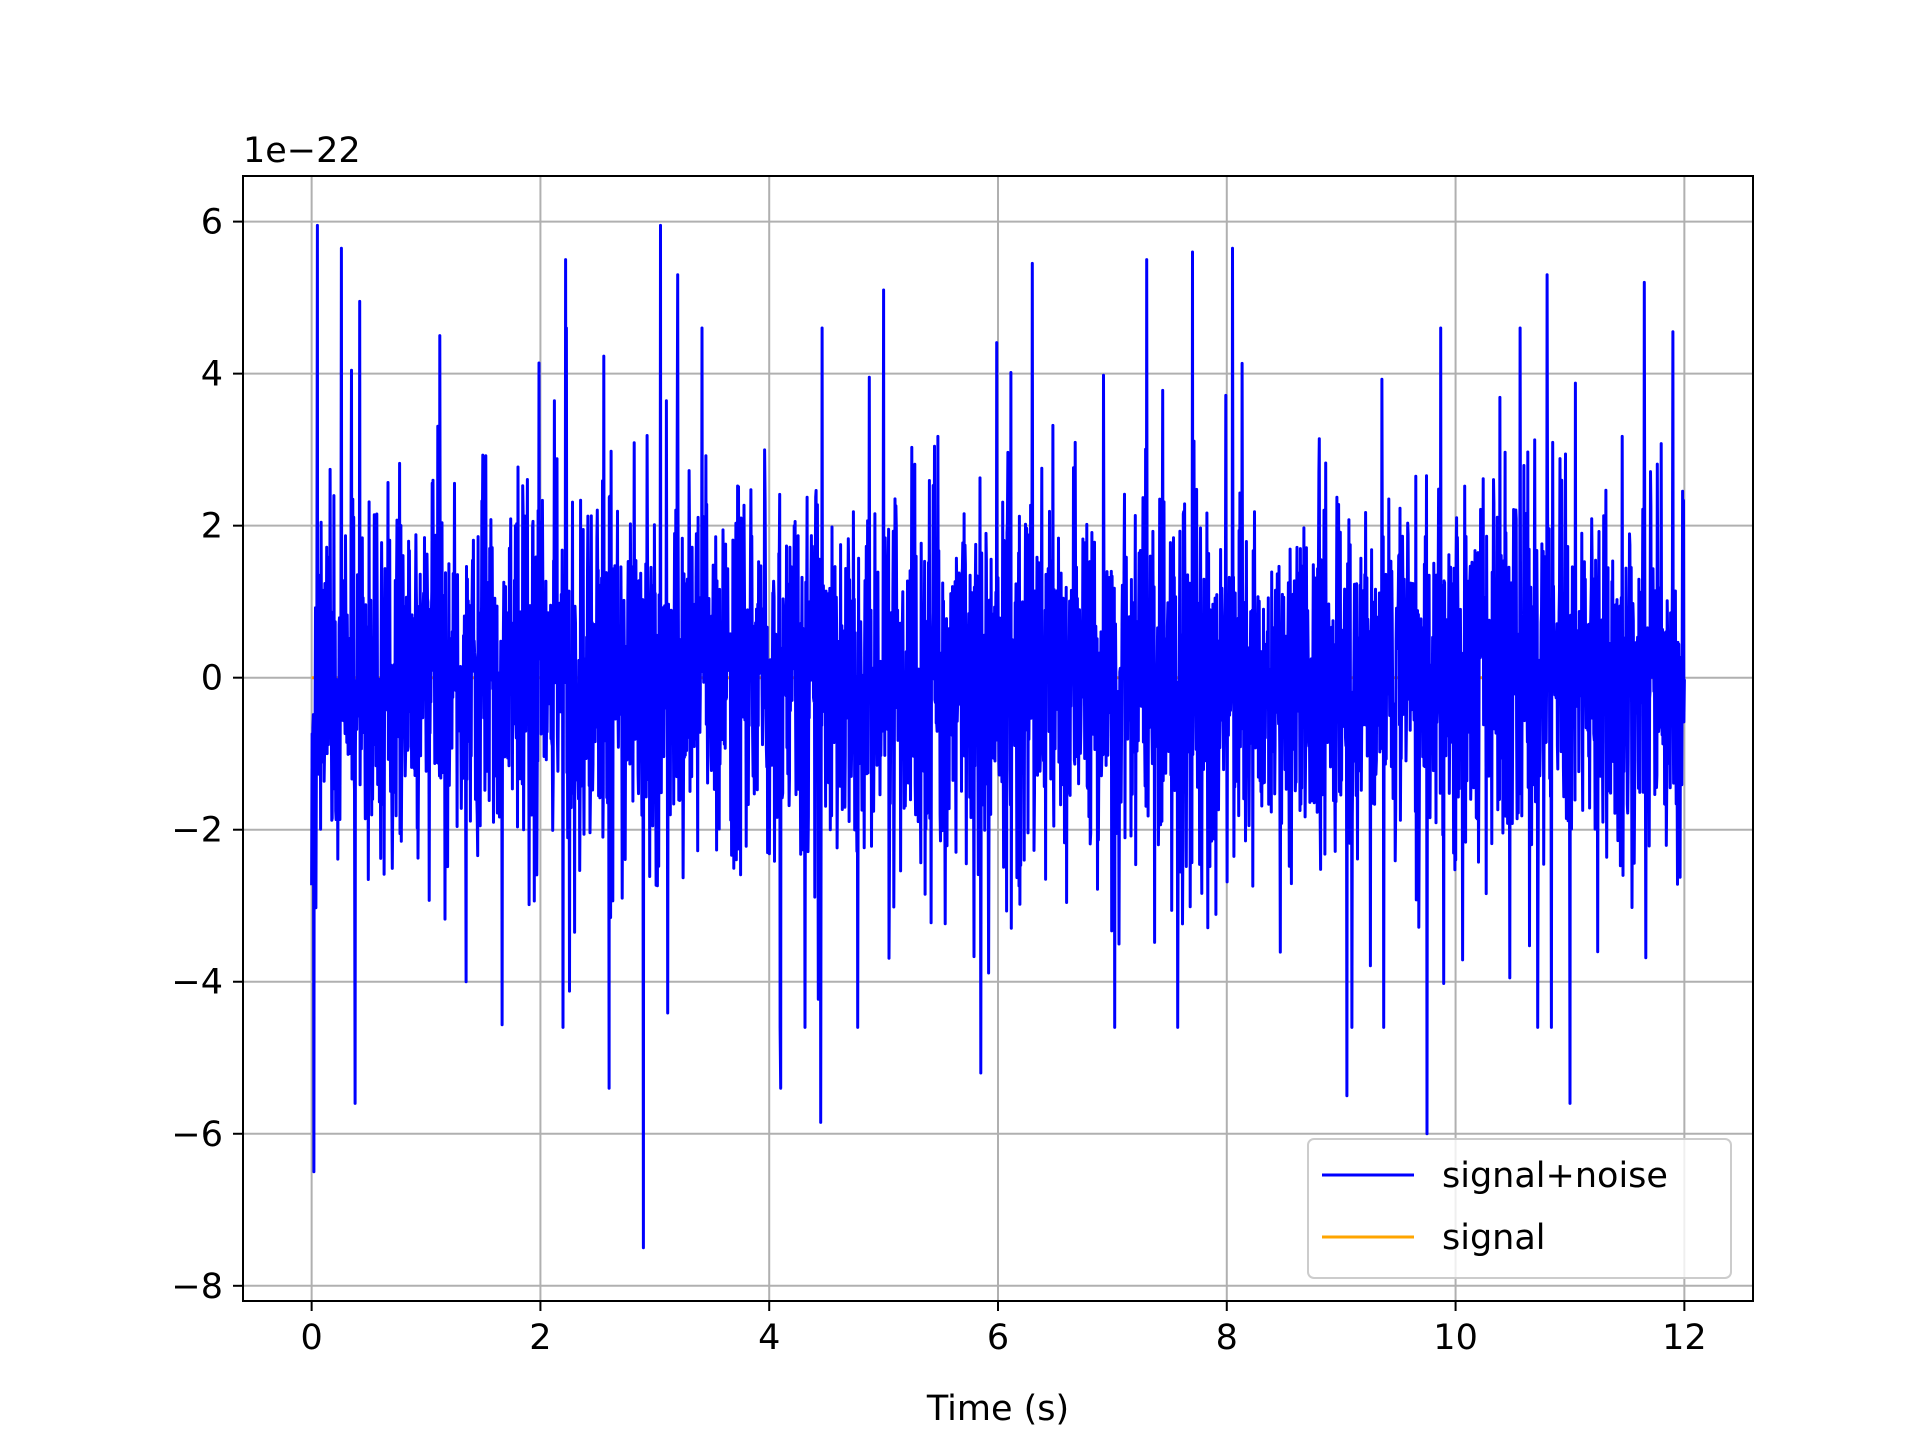 Image resolution: width=1920 pixels, height=1440 pixels. Describe the element at coordinates (769, 1338) in the screenshot. I see `x-tick-label: 4` at that location.